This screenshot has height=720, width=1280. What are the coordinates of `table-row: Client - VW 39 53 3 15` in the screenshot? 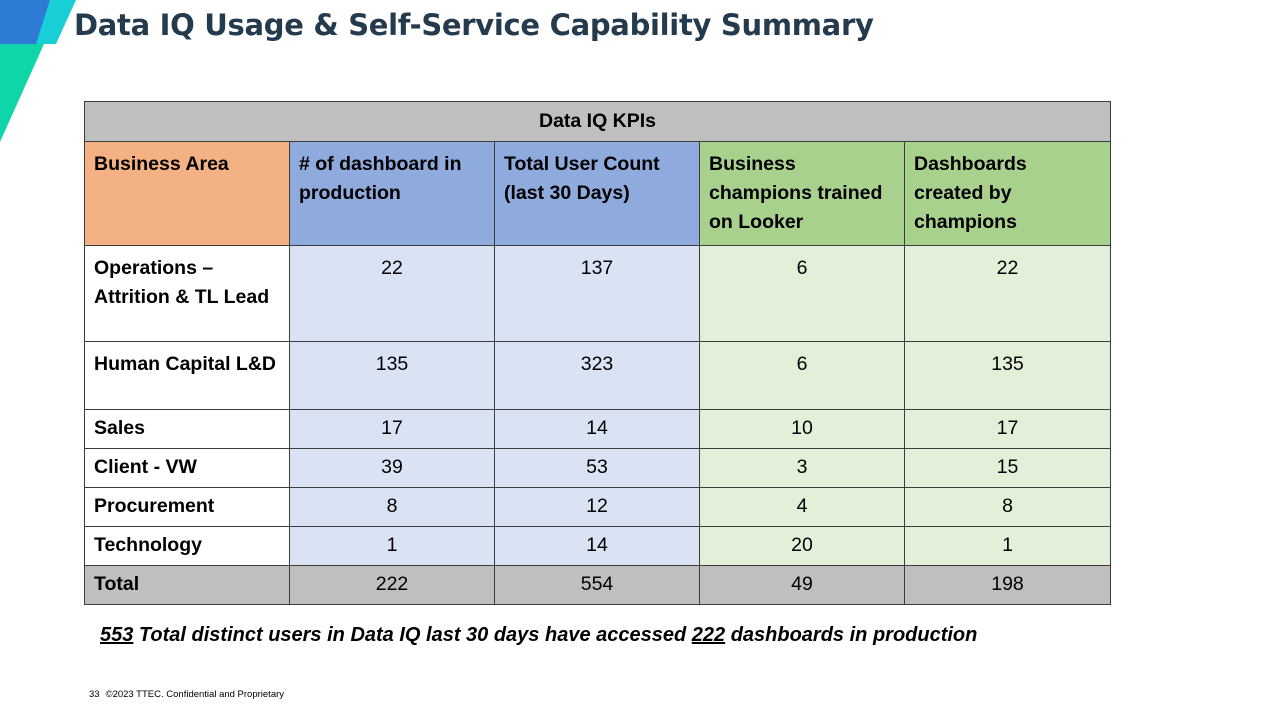 It's located at (598, 468).